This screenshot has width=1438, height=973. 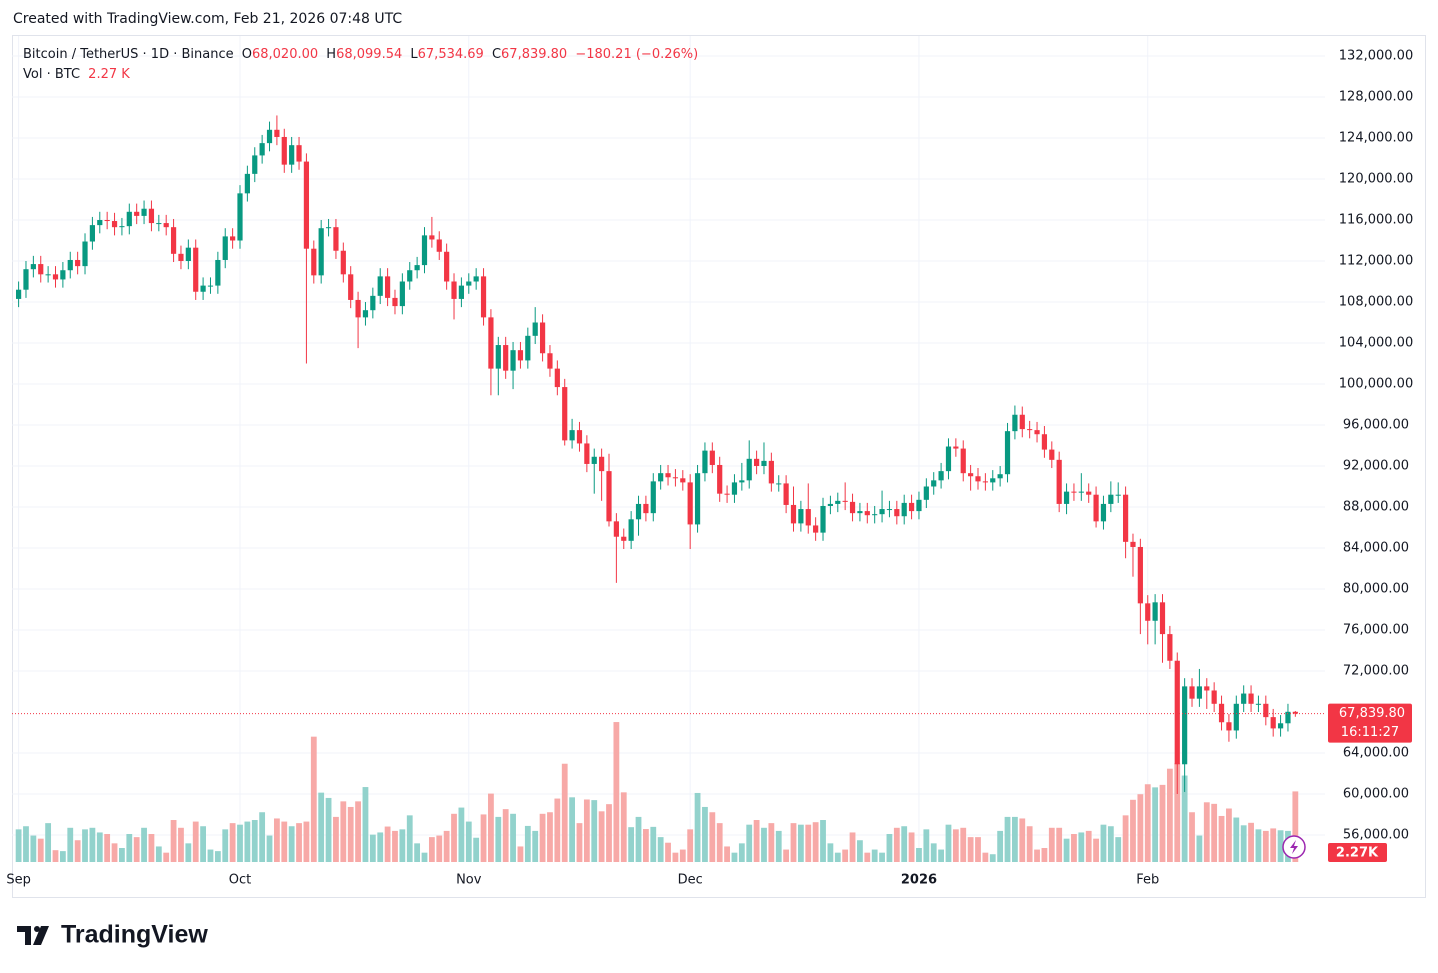 What do you see at coordinates (1376, 671) in the screenshot?
I see `y-tick-label: 72,000.00` at bounding box center [1376, 671].